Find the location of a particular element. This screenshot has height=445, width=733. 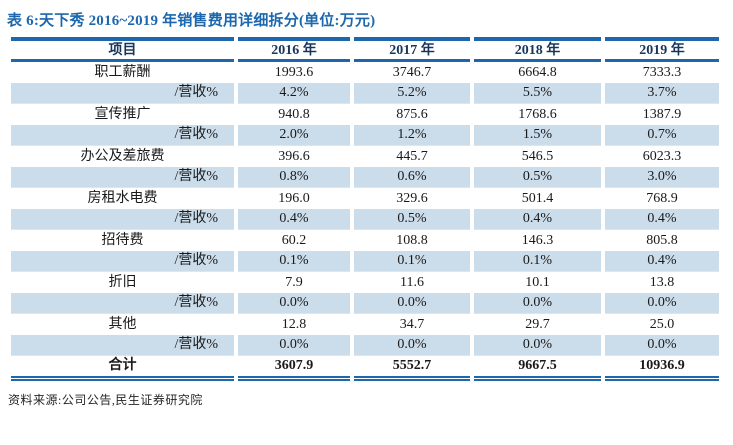

cell-value: 196.0 is located at coordinates (294, 198).